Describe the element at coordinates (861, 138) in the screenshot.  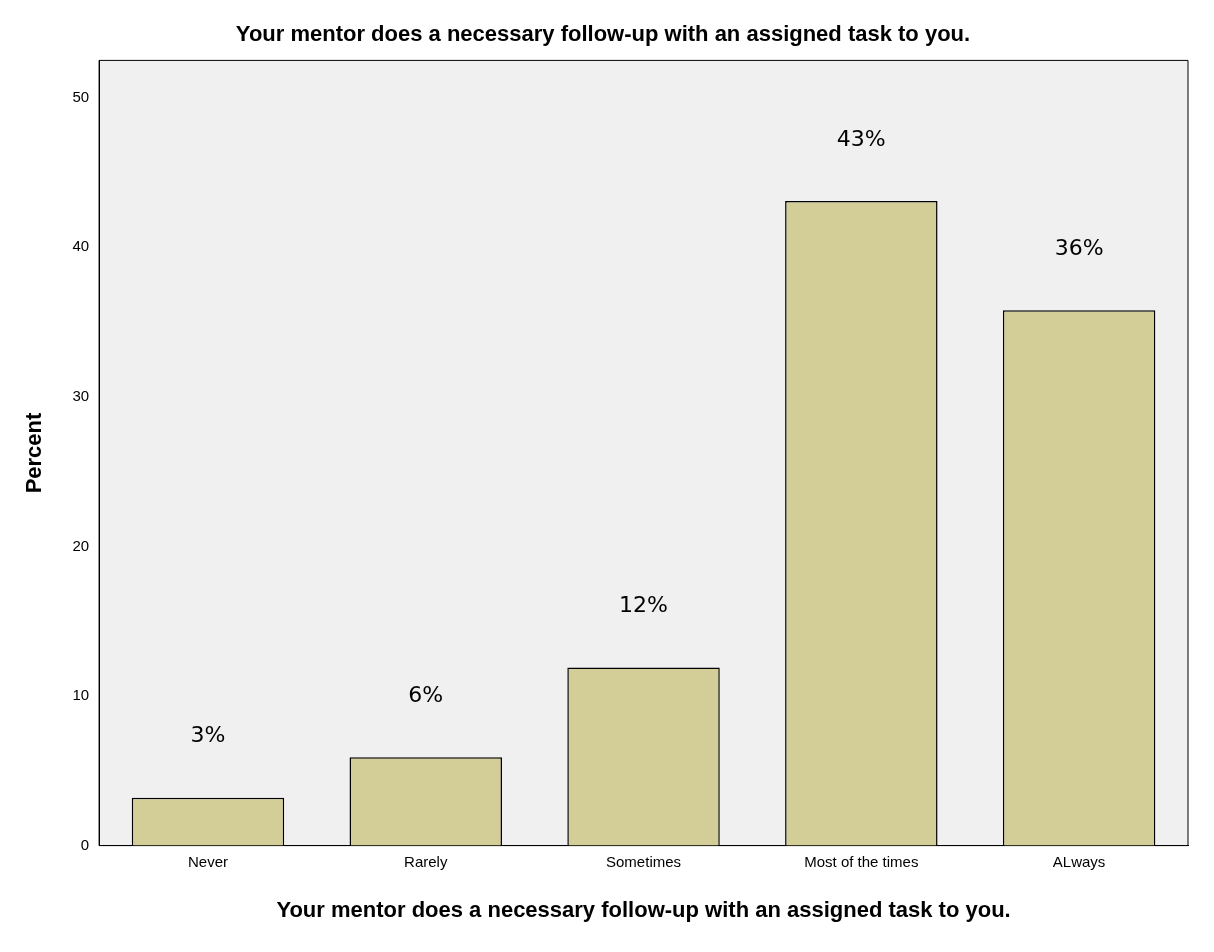
I see `data-label: 43%` at that location.